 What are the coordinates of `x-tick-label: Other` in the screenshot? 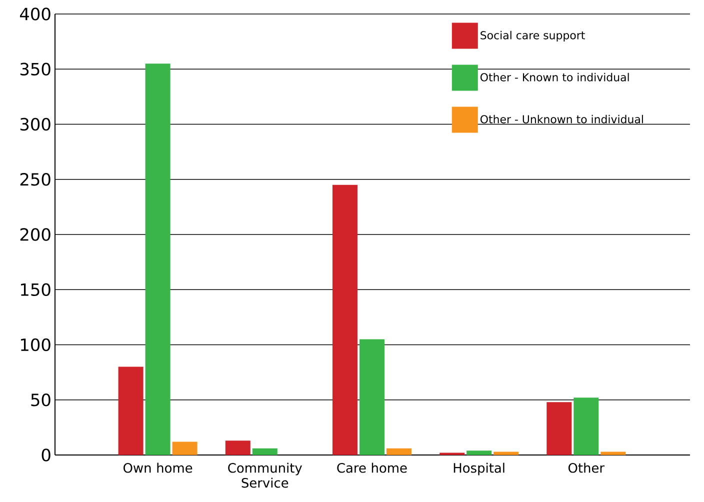 It's located at (586, 467).